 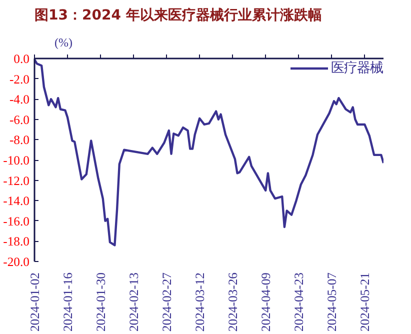 What do you see at coordinates (16, 161) in the screenshot?
I see `y-tick-label: -10.0` at bounding box center [16, 161].